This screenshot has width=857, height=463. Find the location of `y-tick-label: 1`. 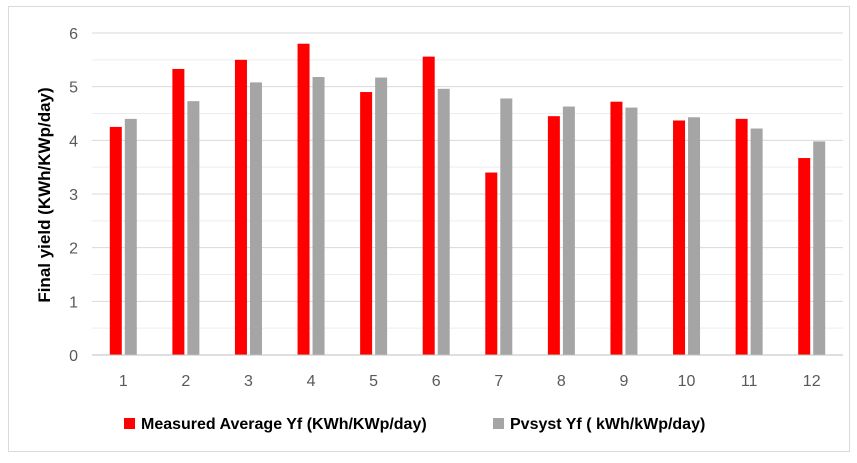

y-tick-label: 1 is located at coordinates (73, 302).